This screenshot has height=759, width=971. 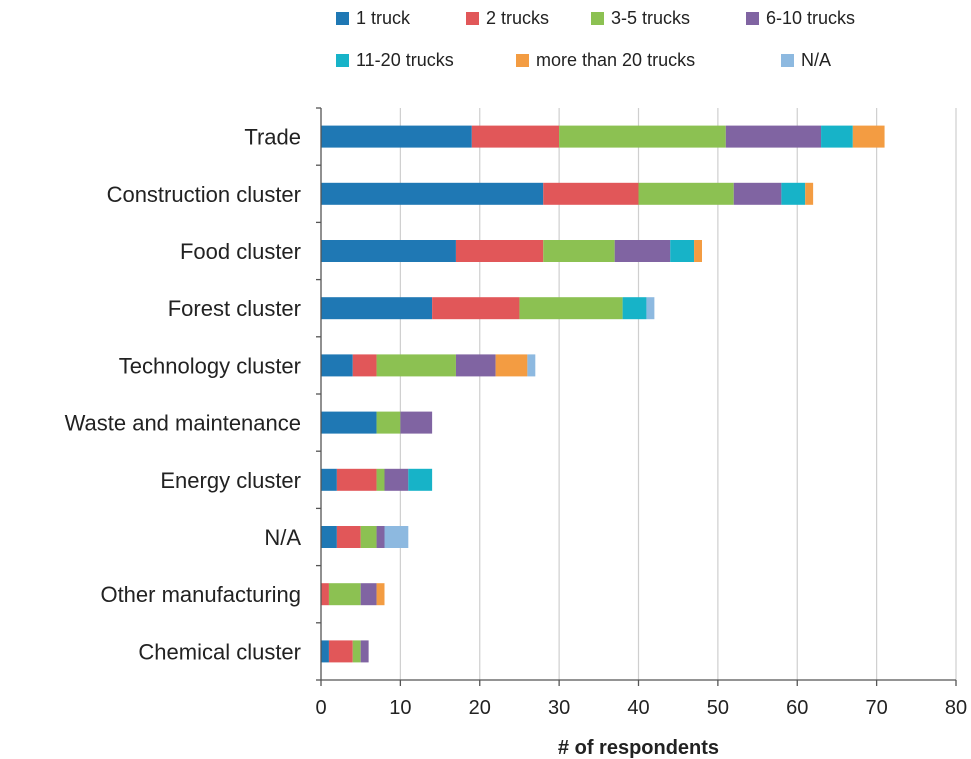 I want to click on category-label: Chemical cluster, so click(x=219, y=651).